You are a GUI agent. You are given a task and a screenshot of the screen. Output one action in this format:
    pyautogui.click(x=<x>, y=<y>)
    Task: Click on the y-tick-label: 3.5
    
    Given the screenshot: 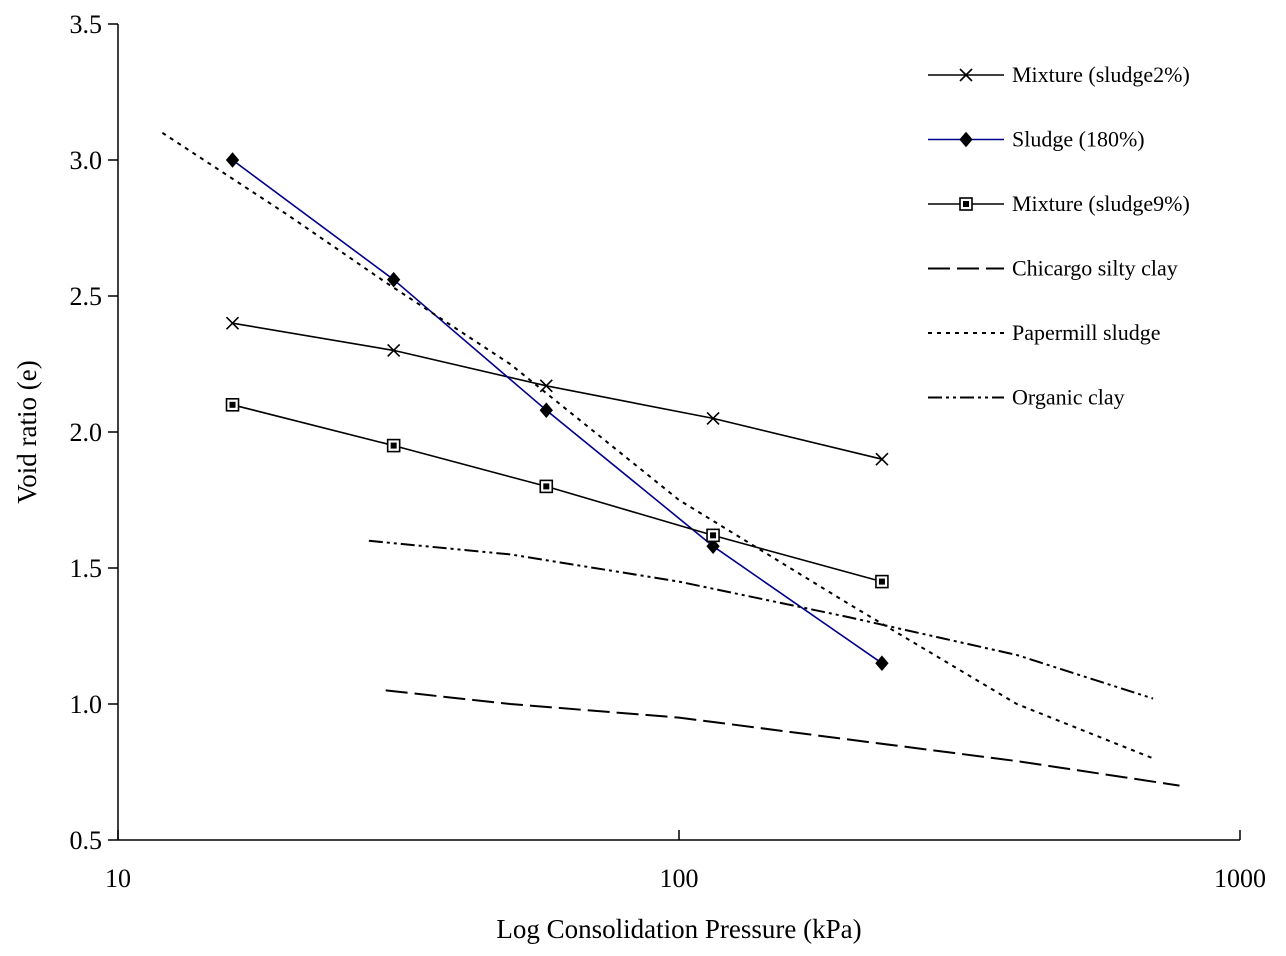 What is the action you would take?
    pyautogui.click(x=86, y=24)
    